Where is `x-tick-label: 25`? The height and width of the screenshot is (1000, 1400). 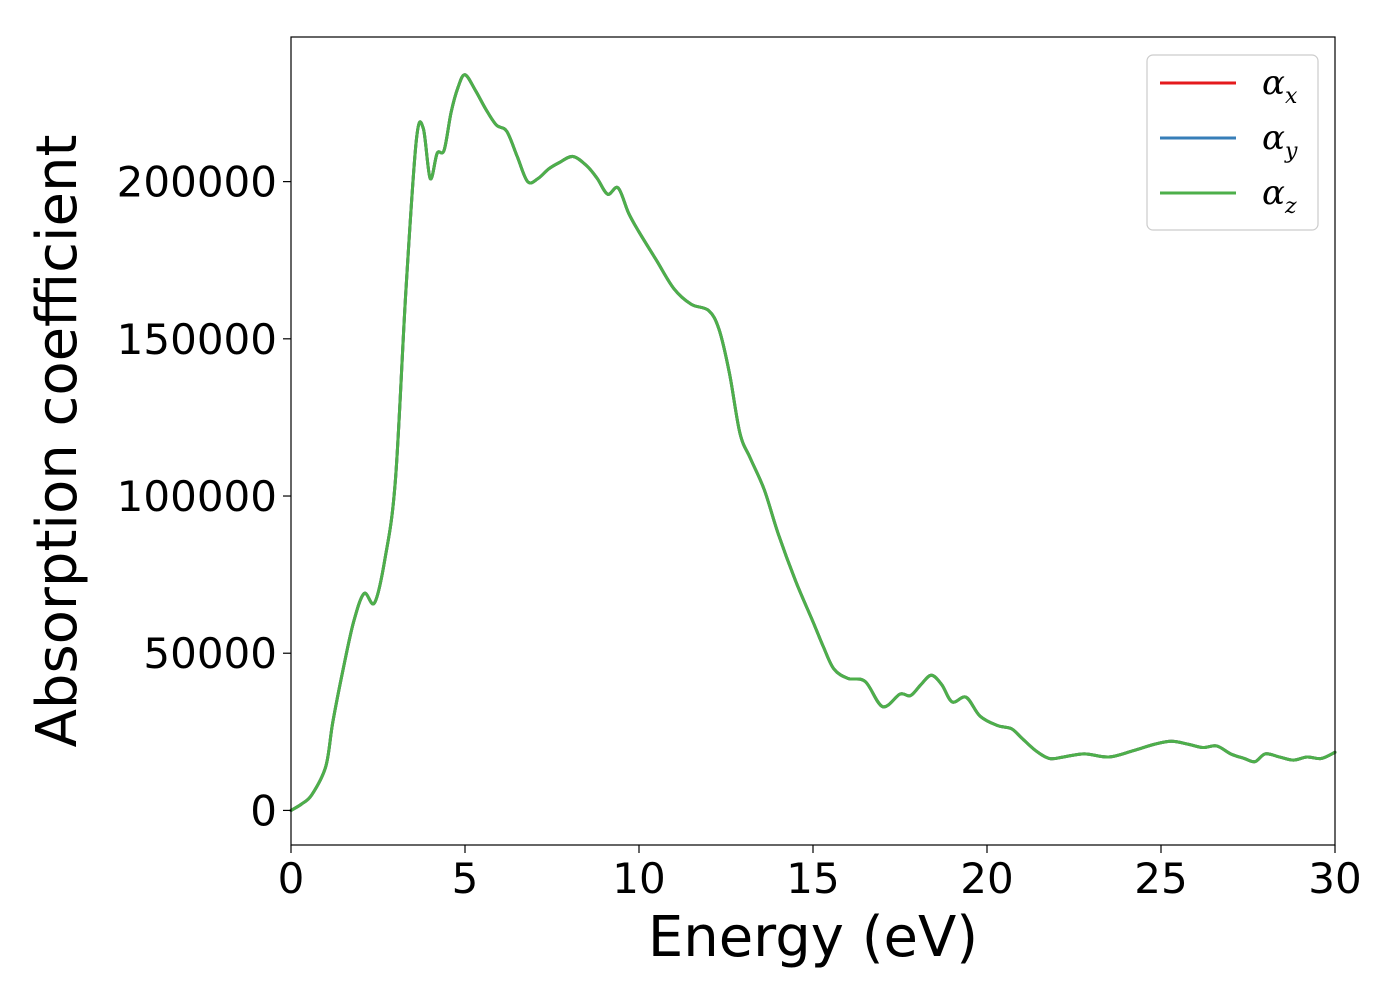
x-tick-label: 25 is located at coordinates (1160, 878).